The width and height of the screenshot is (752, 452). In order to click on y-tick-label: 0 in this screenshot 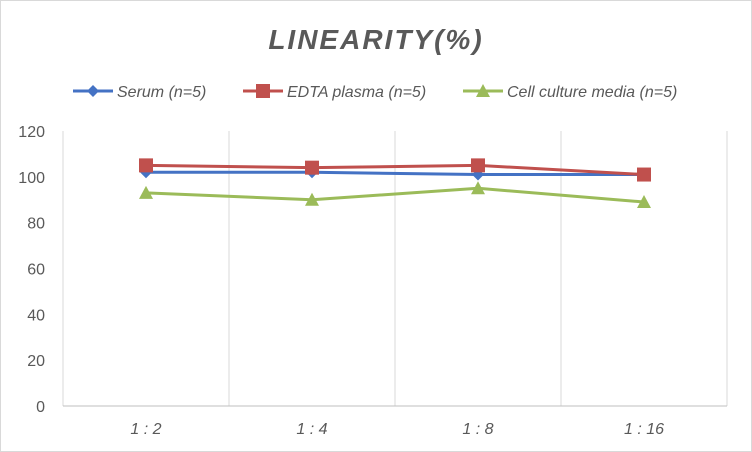, I will do `click(40, 407)`.